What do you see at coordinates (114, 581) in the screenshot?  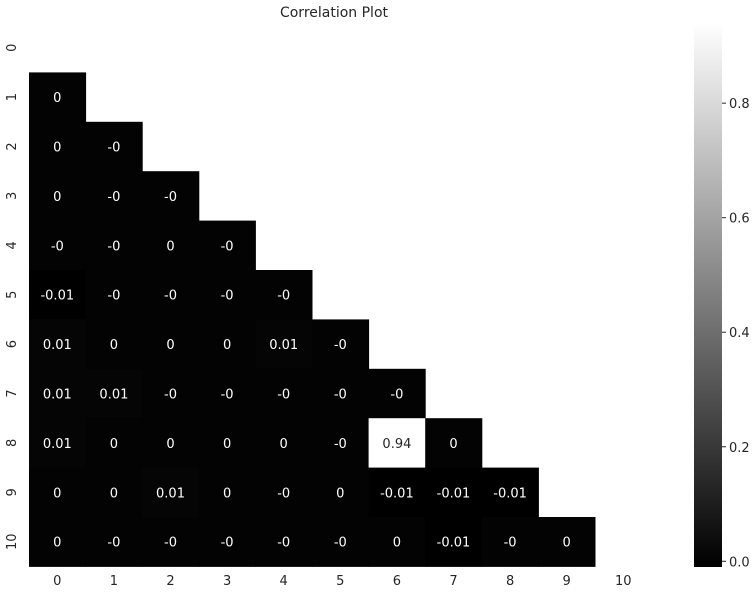 I see `x-tick-label: 1` at bounding box center [114, 581].